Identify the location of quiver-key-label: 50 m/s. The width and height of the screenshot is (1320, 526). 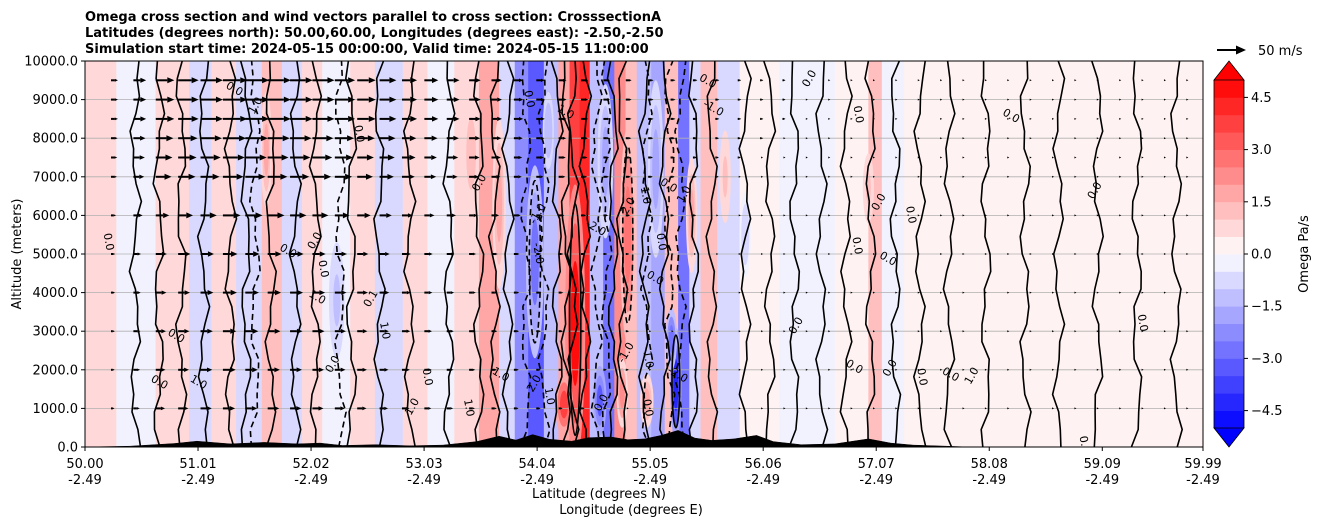
(1280, 51).